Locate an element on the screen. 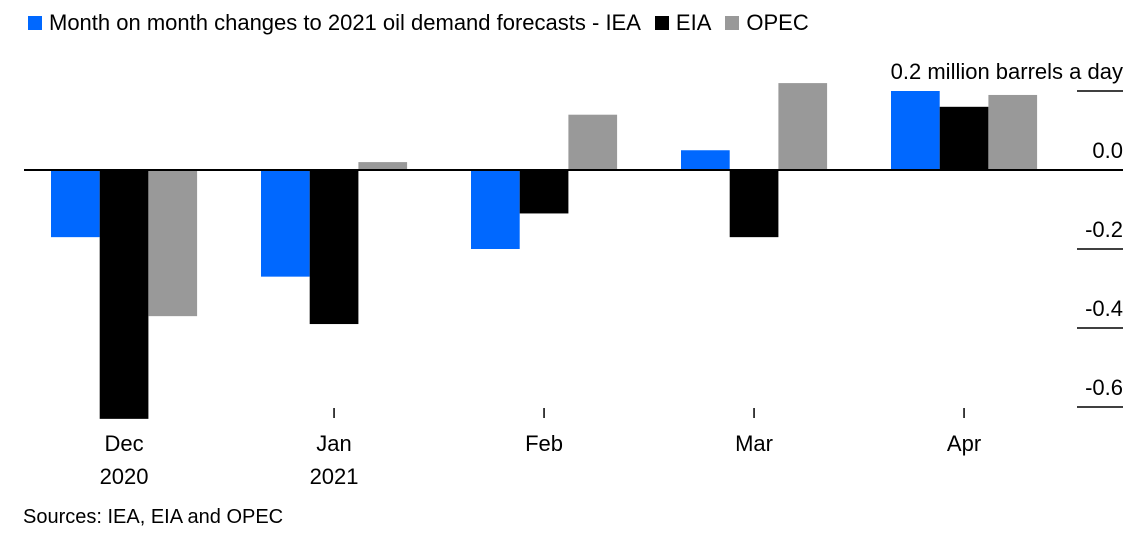 The image size is (1148, 540). legend-swatch-iea is located at coordinates (35, 23).